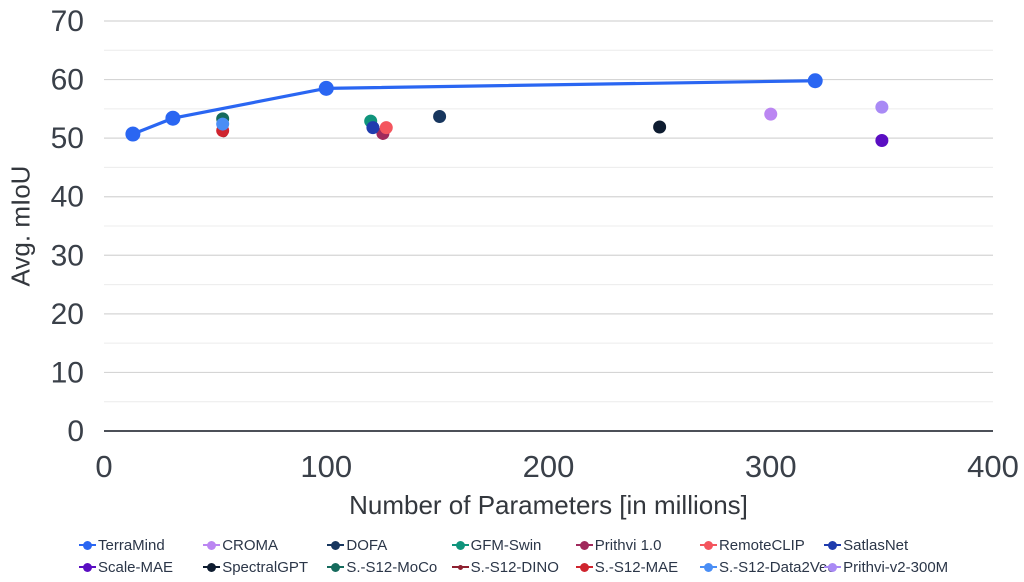 This screenshot has height=582, width=1024. Describe the element at coordinates (882, 140) in the screenshot. I see `scale-mae-point` at that location.